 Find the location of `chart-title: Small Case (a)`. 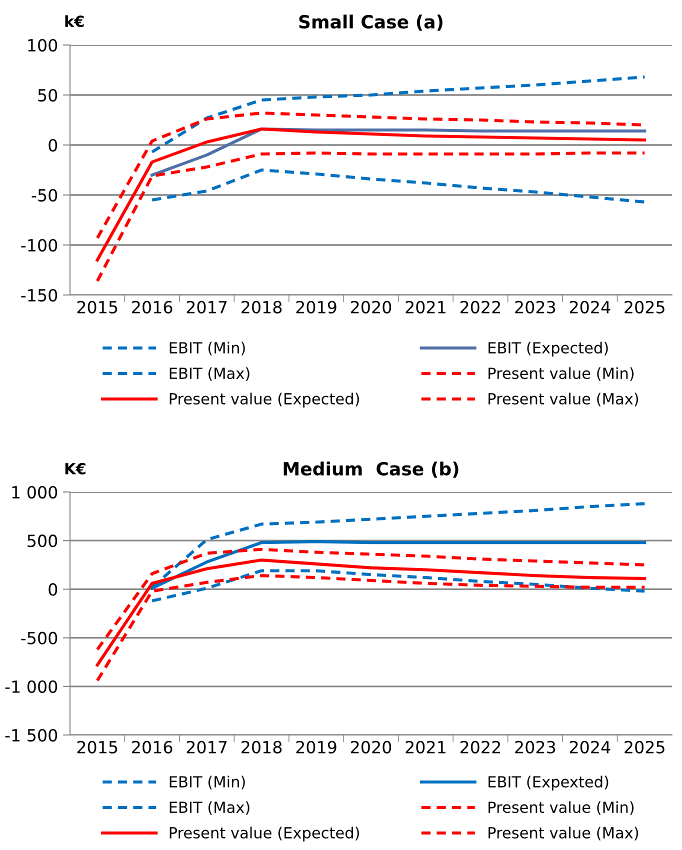

chart-title: Small Case (a) is located at coordinates (370, 22).